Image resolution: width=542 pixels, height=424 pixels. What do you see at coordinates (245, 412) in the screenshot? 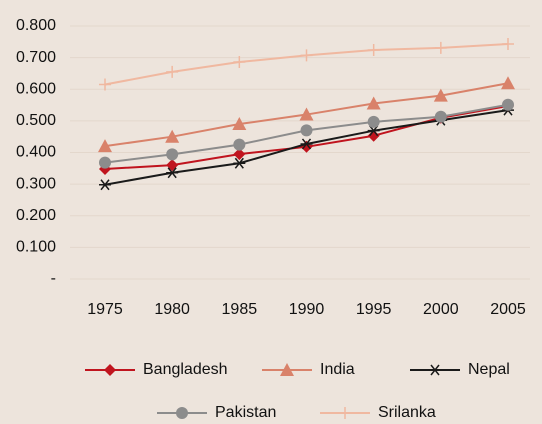
I see `legend-label: Pakistan` at bounding box center [245, 412].